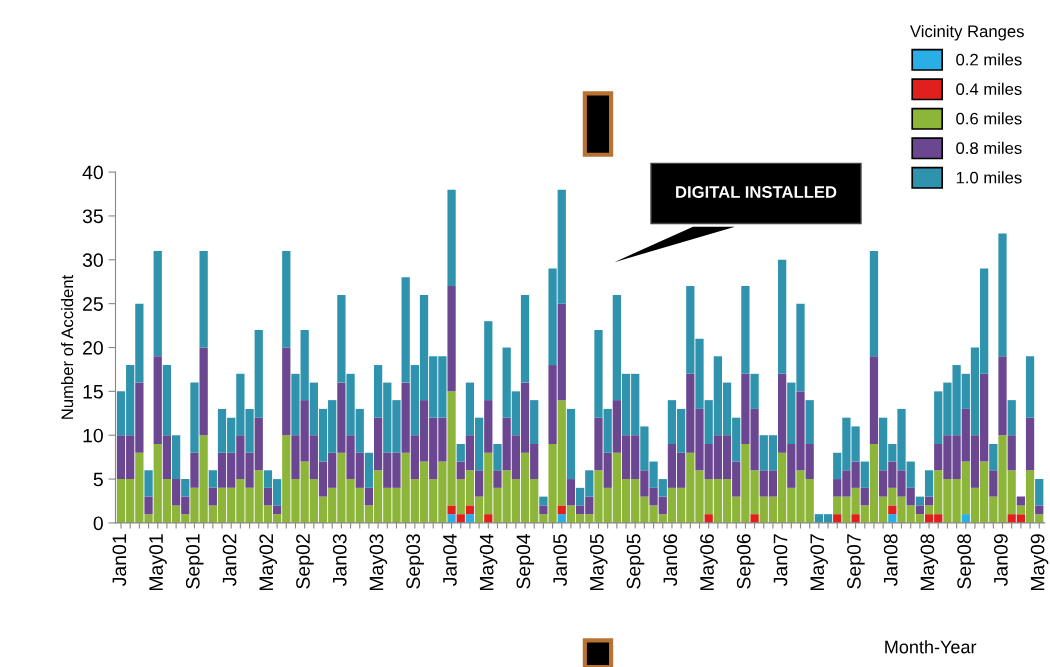  What do you see at coordinates (756, 192) in the screenshot?
I see `annotation: DIGITAL INSTALLED` at bounding box center [756, 192].